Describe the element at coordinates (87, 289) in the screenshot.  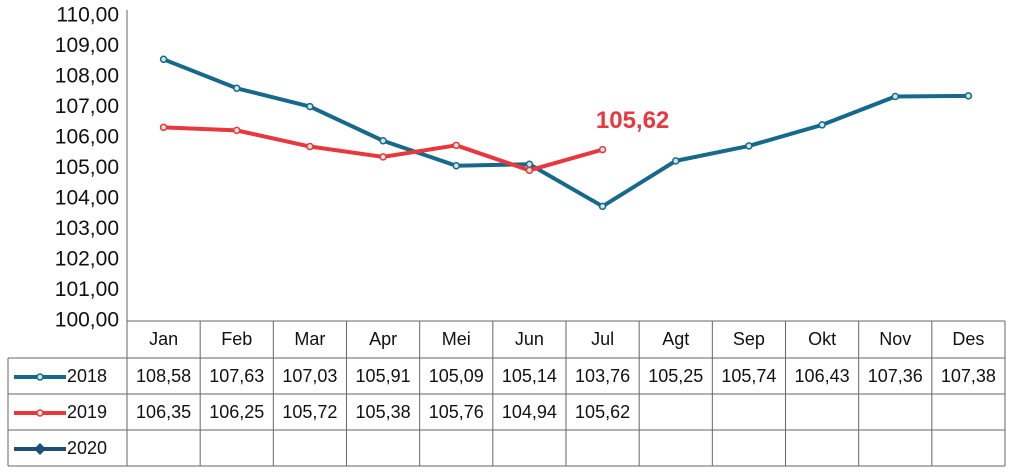
I see `y-tick-label: 101,00` at that location.